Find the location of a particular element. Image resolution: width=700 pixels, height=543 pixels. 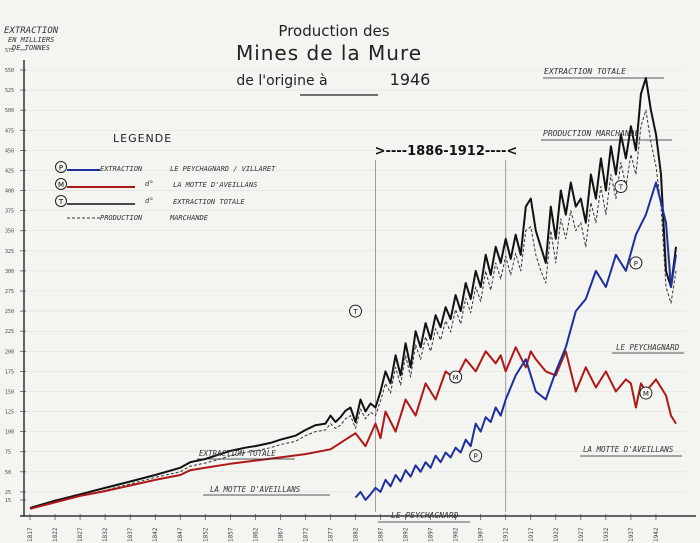

annot-extraction-totale-top: EXTRACTION TOTALE is located at coordinates (585, 71).